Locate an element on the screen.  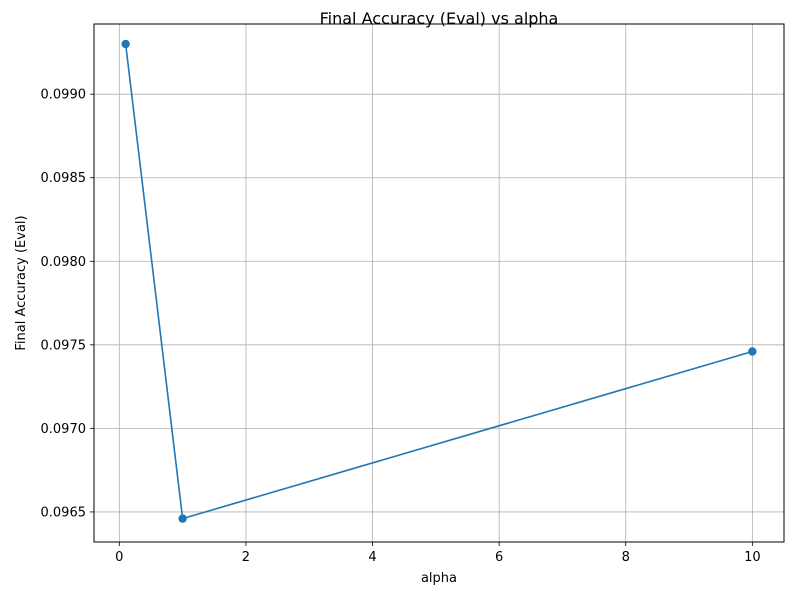
y-tick-label: 0.0970 is located at coordinates (64, 429).